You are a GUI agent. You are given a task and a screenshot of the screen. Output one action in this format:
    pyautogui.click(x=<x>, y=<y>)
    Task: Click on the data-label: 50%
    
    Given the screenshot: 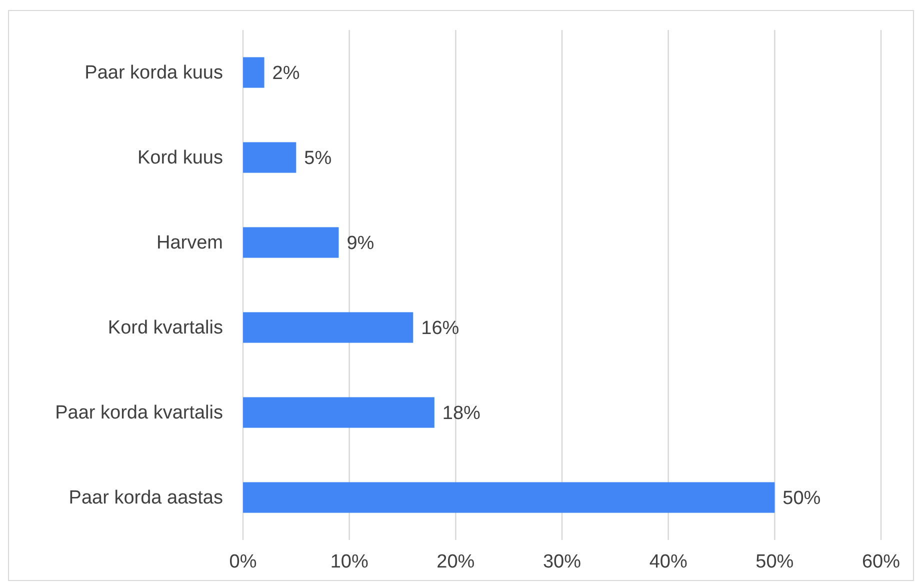 What is the action you would take?
    pyautogui.click(x=801, y=499)
    